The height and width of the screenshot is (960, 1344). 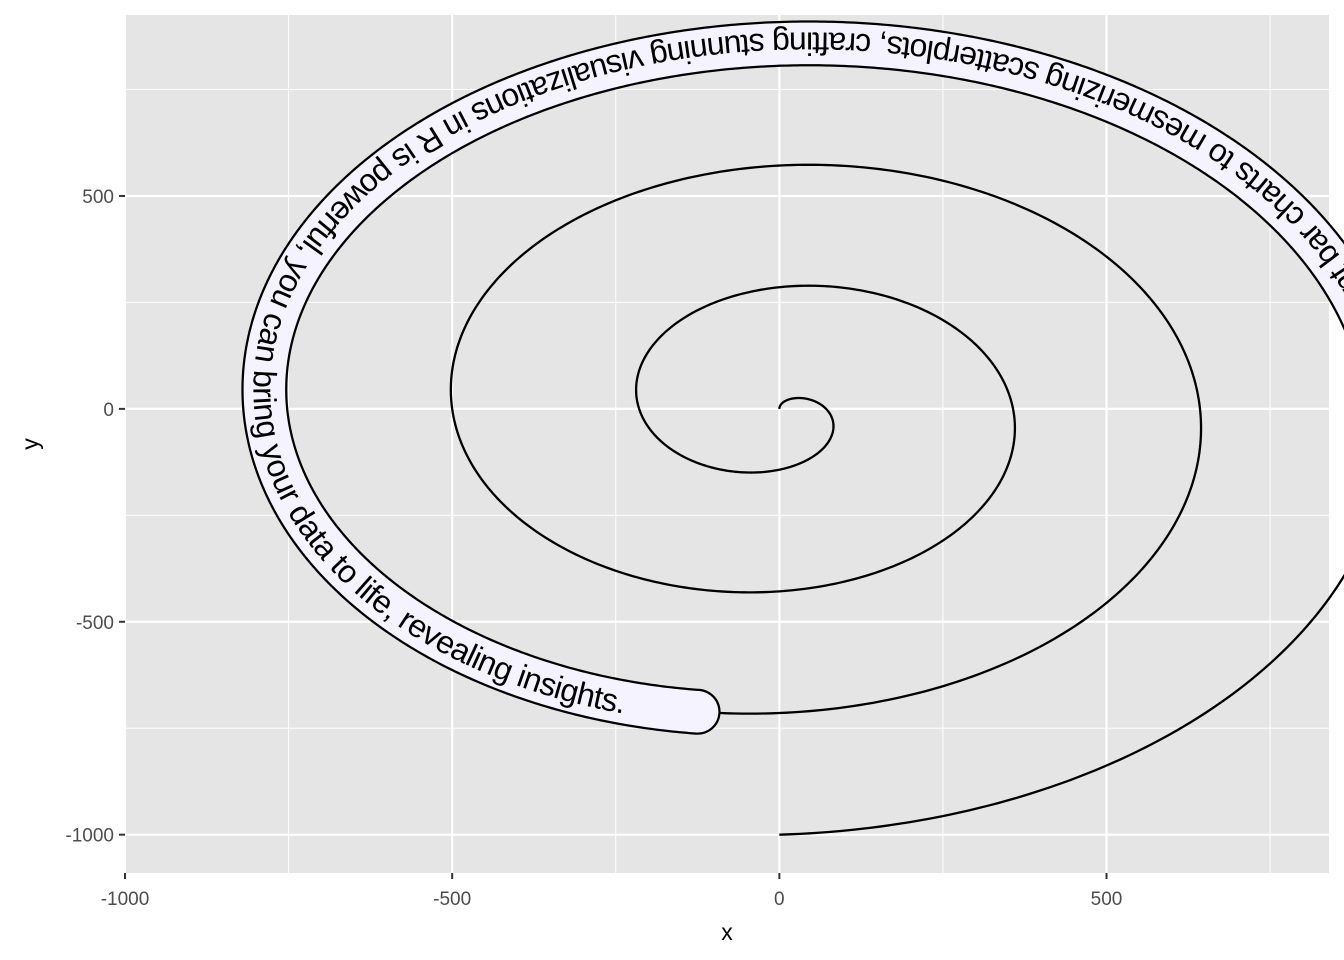 What do you see at coordinates (98, 197) in the screenshot?
I see `y-tick-label: 500` at bounding box center [98, 197].